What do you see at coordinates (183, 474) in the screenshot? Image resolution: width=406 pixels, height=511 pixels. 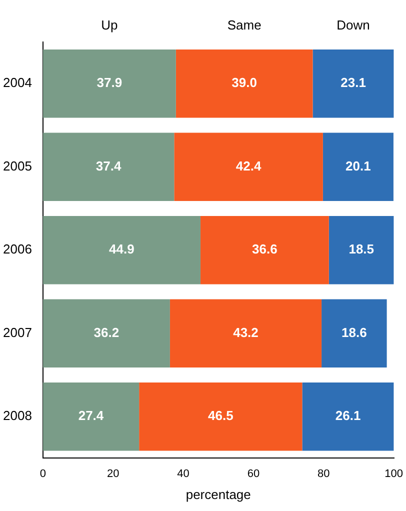 I see `x-tick-label: 40` at bounding box center [183, 474].